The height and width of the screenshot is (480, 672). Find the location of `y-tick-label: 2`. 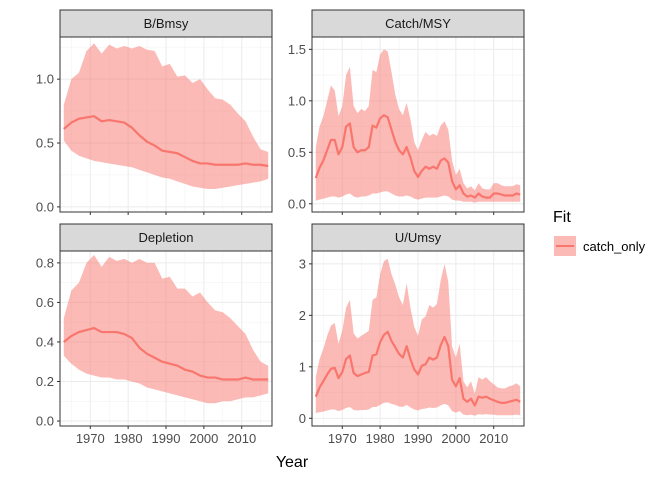

y-tick-label: 2 is located at coordinates (302, 315).